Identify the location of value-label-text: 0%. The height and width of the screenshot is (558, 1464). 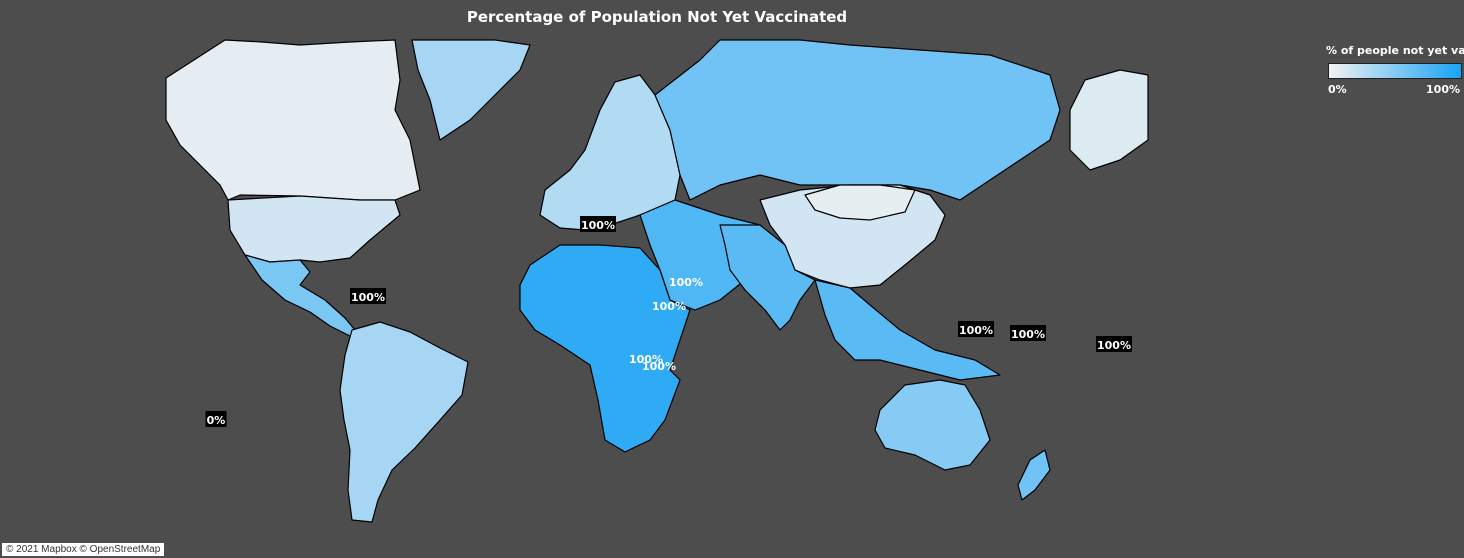
(216, 420).